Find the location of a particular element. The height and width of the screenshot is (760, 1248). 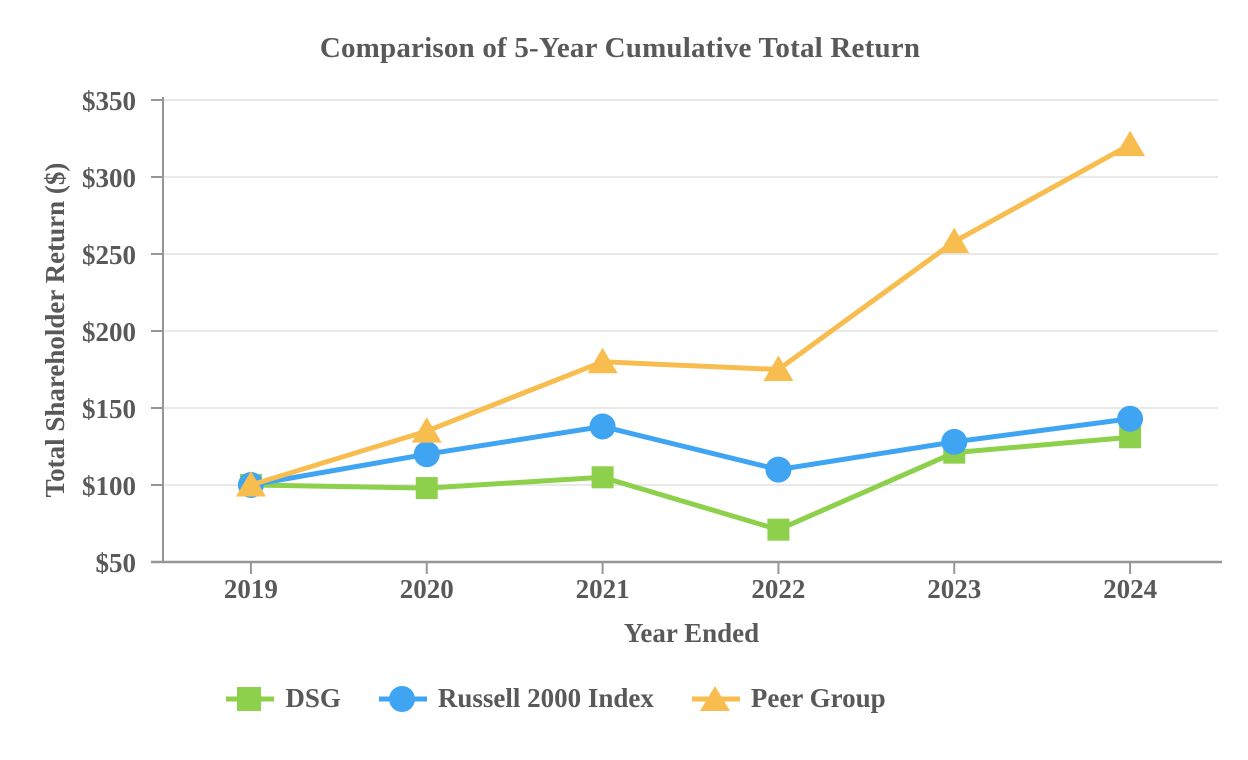

legend: DSG Russell 2000 Index Peer Group is located at coordinates (555, 698).